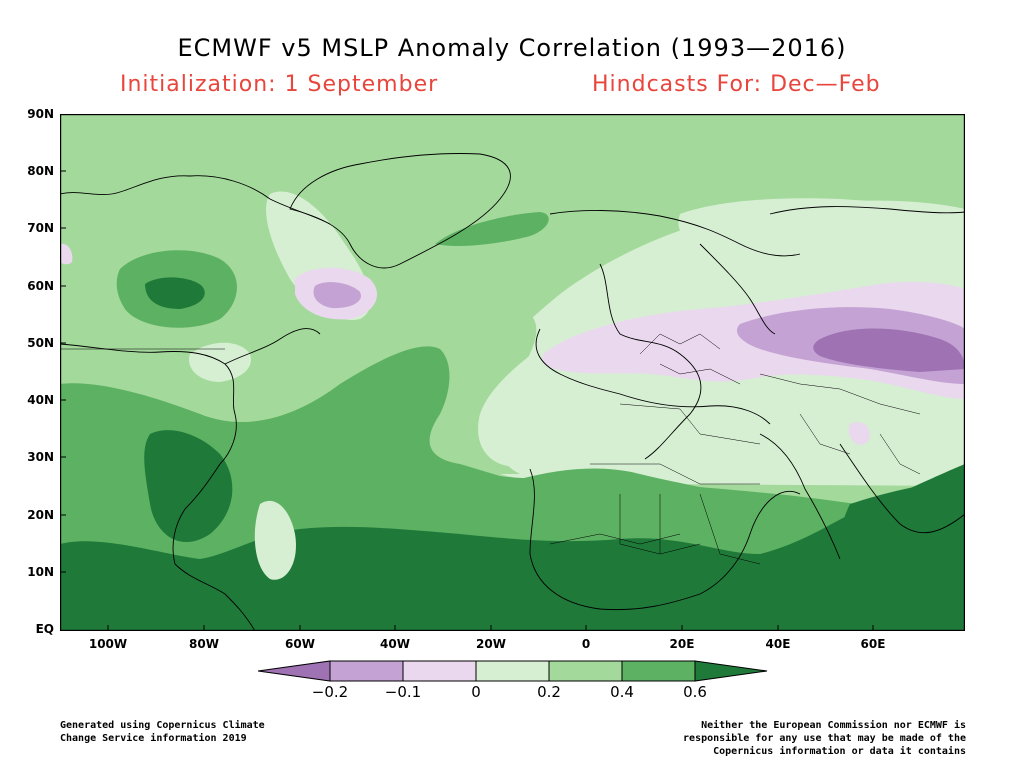 This screenshot has height=762, width=1024. Describe the element at coordinates (44, 629) in the screenshot. I see `lat-label-eq: EQ` at that location.